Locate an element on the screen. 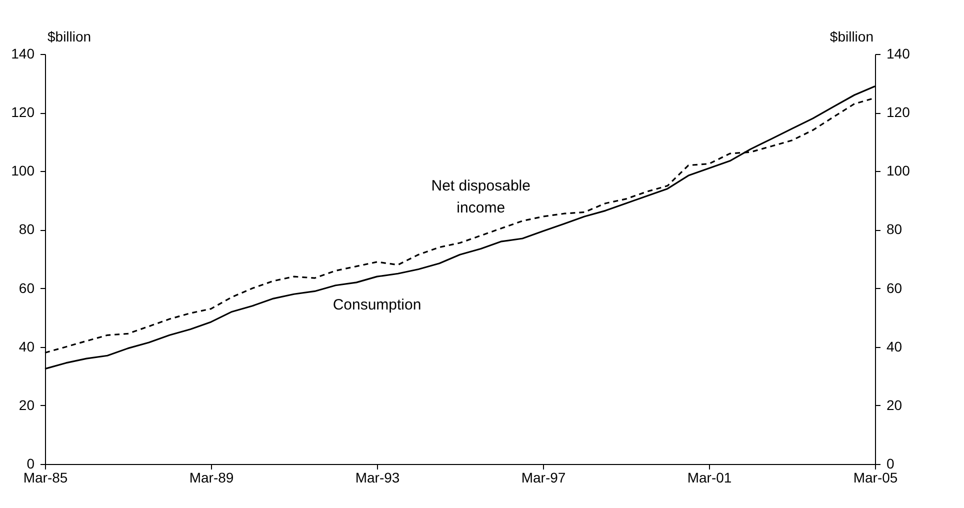 The image size is (964, 508). y-axis-title: $billion is located at coordinates (70, 36).